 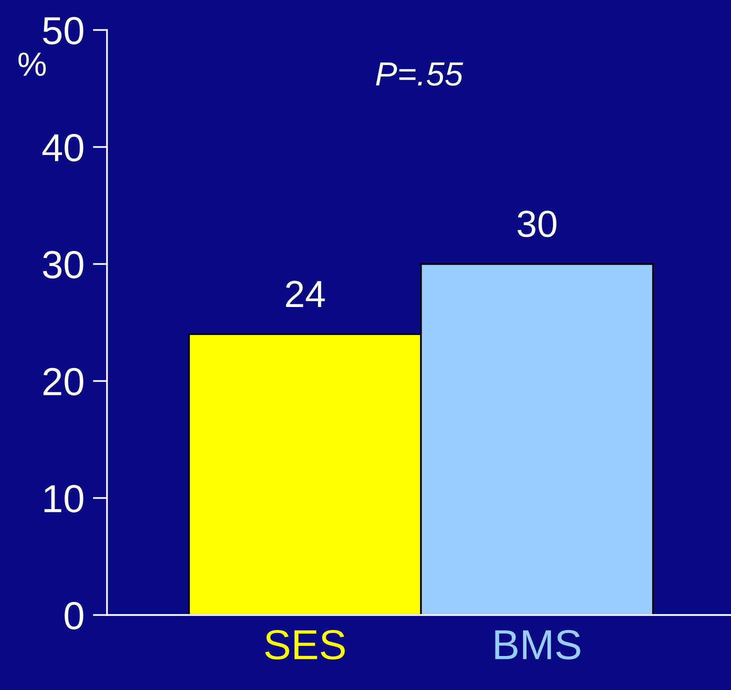 I want to click on data-label: 30, so click(x=537, y=224).